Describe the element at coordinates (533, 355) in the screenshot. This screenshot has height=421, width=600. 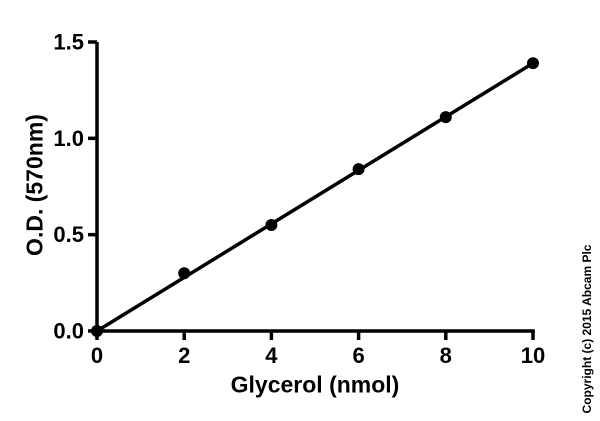
I see `x-axis-tick-label: 10` at that location.